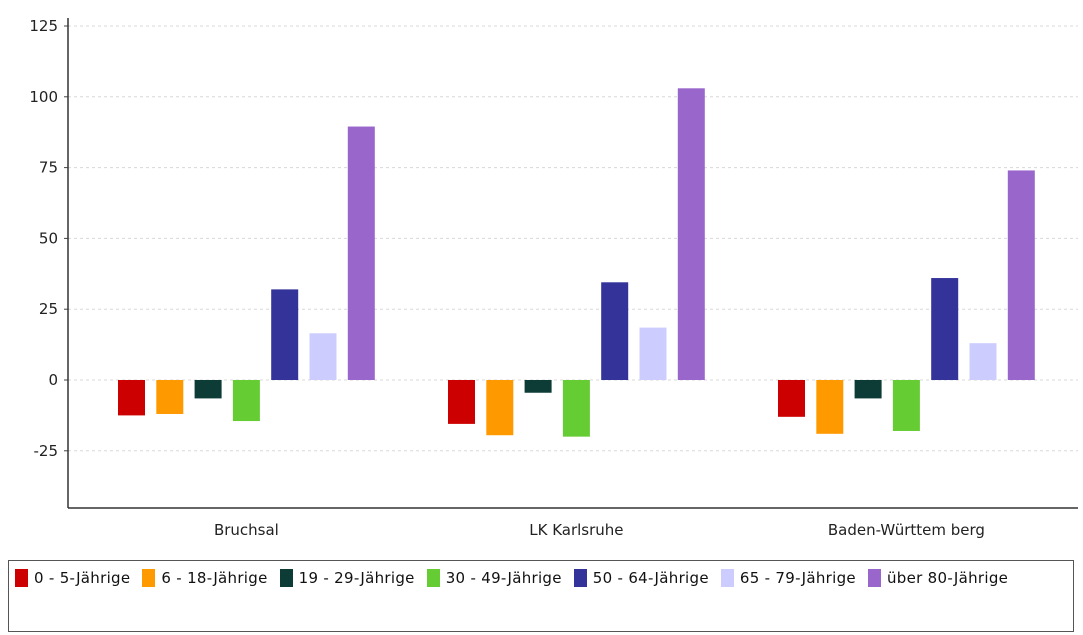 Image resolution: width=1083 pixels, height=635 pixels. I want to click on legend-item: 0 - 5-Jährige, so click(72, 578).